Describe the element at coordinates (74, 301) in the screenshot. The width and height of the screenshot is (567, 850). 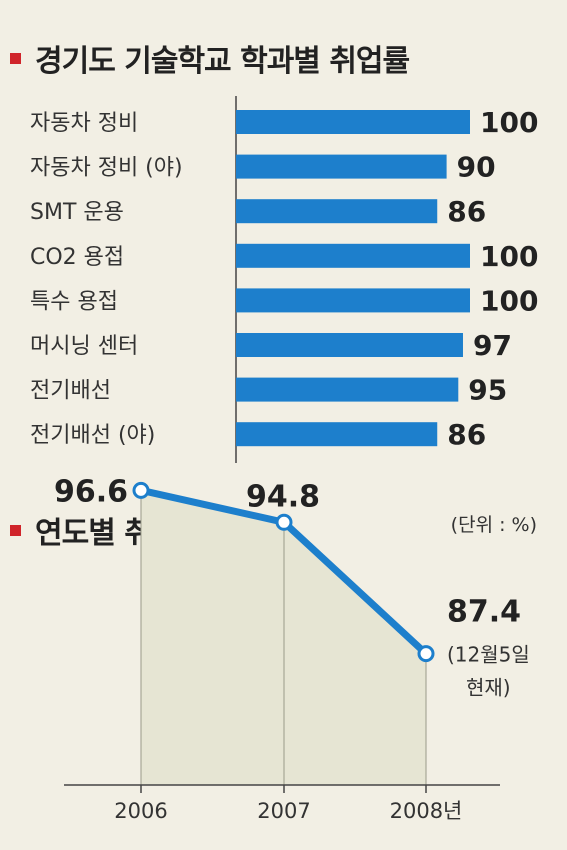
I see `bar-category-label: 특수 용접` at that location.